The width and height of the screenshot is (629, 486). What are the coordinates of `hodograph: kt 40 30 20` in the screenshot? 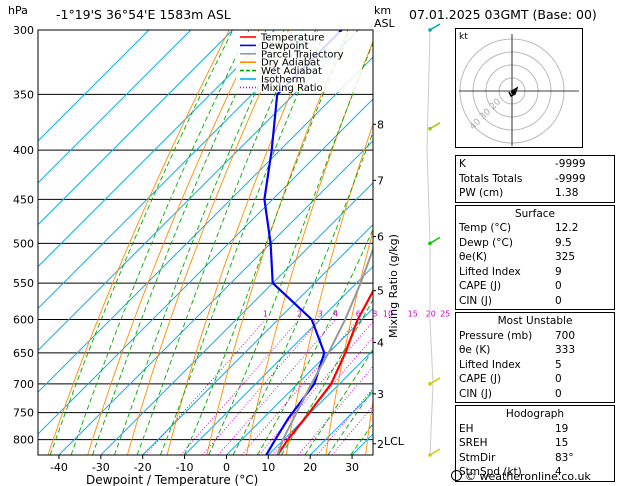 It's located at (519, 88).